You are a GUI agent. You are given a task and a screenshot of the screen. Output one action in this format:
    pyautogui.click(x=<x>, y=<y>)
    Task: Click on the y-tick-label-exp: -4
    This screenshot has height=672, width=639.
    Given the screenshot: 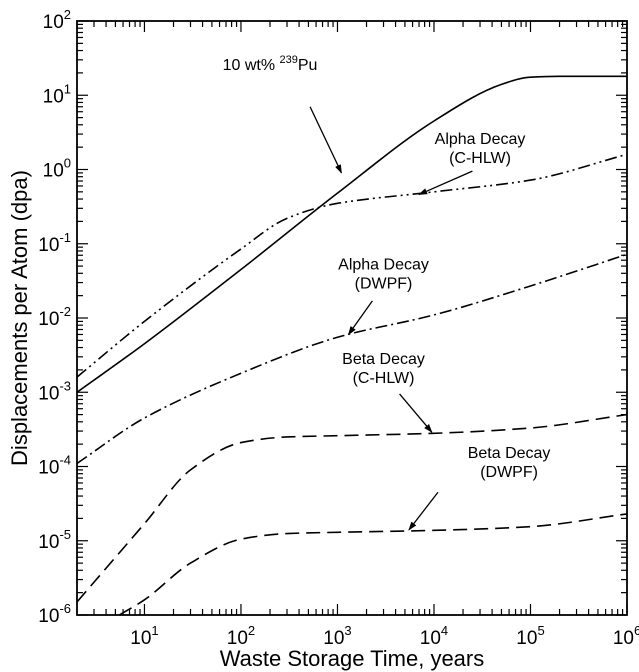 What is the action you would take?
    pyautogui.click(x=65, y=460)
    